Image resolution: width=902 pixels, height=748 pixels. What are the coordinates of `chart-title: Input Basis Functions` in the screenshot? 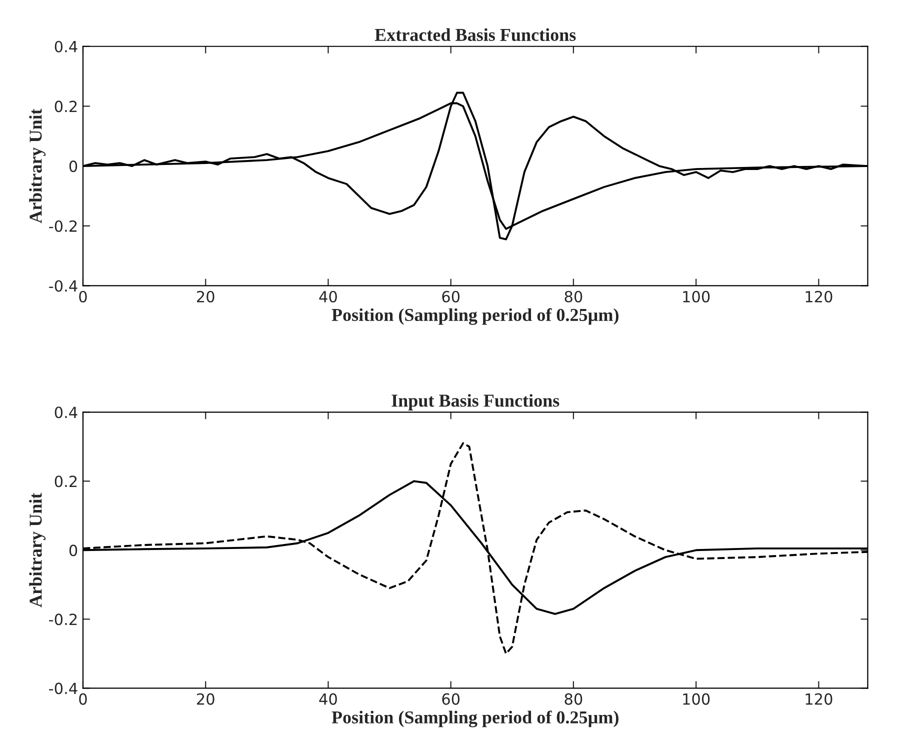 It's located at (476, 402).